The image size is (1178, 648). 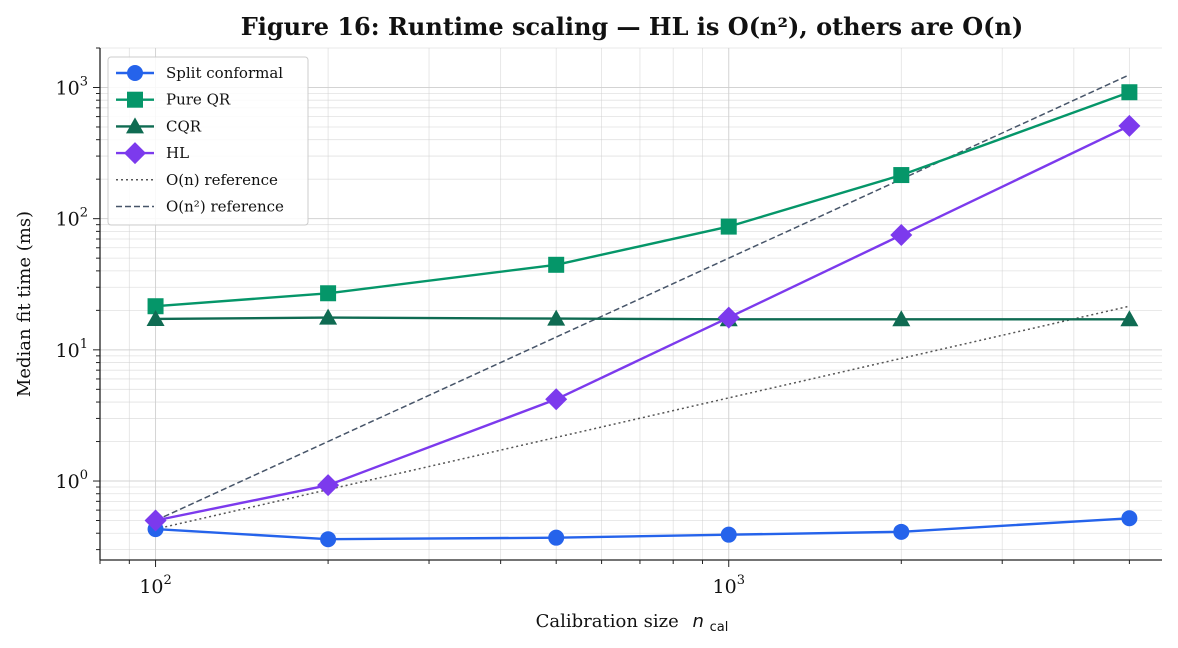 I want to click on legend-item: O(n²) reference, so click(x=200, y=207).